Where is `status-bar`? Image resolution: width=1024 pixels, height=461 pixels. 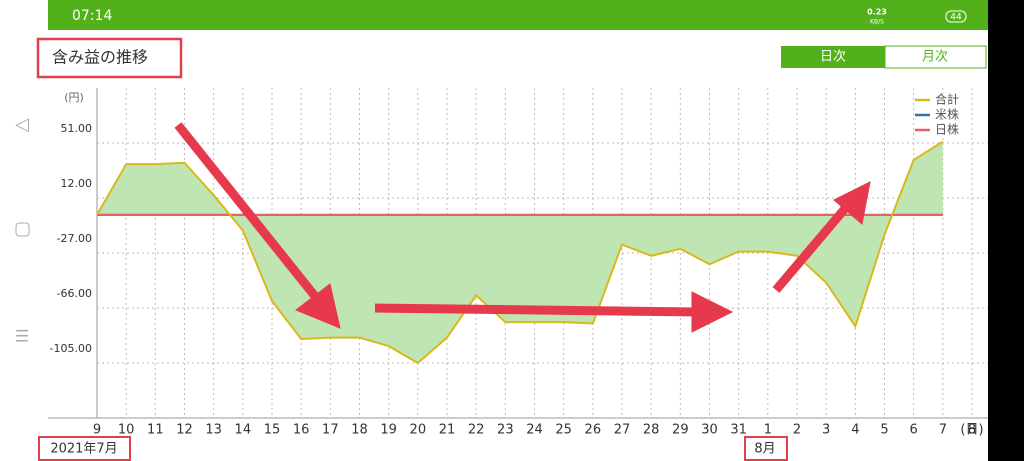 status-bar is located at coordinates (518, 15).